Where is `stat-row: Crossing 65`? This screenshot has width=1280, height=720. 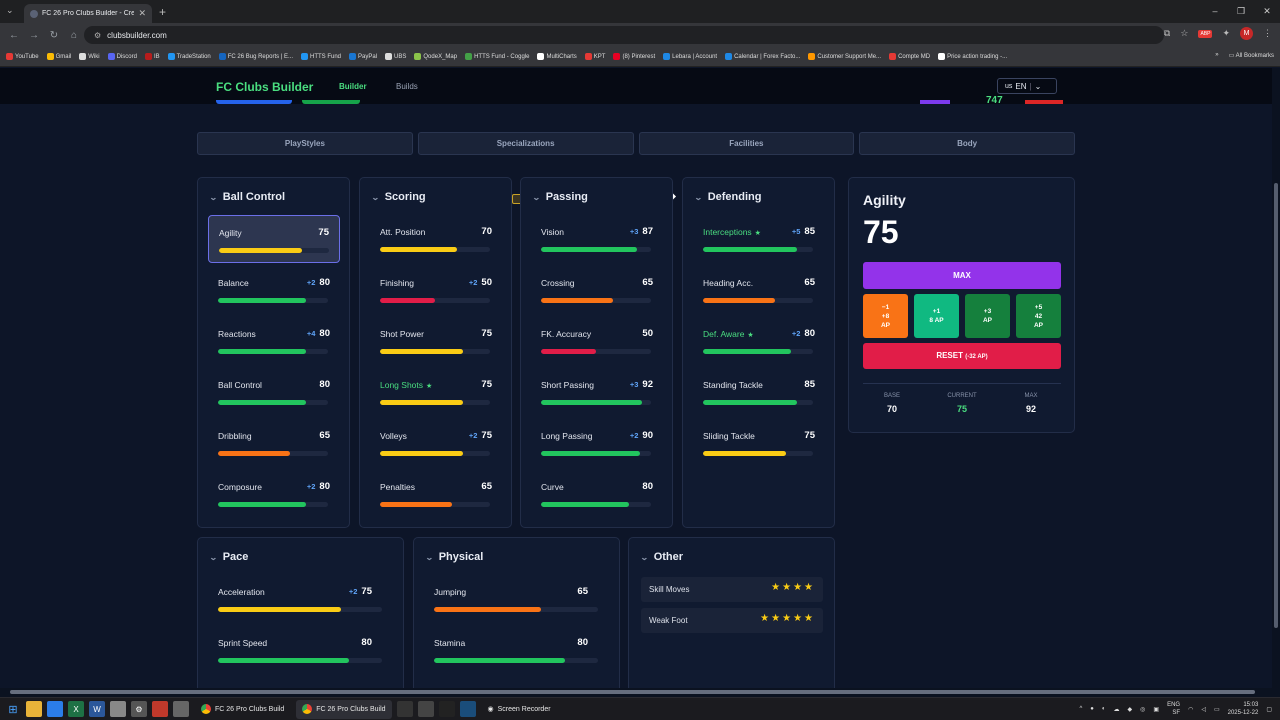
stat-row: Crossing 65 is located at coordinates (597, 290).